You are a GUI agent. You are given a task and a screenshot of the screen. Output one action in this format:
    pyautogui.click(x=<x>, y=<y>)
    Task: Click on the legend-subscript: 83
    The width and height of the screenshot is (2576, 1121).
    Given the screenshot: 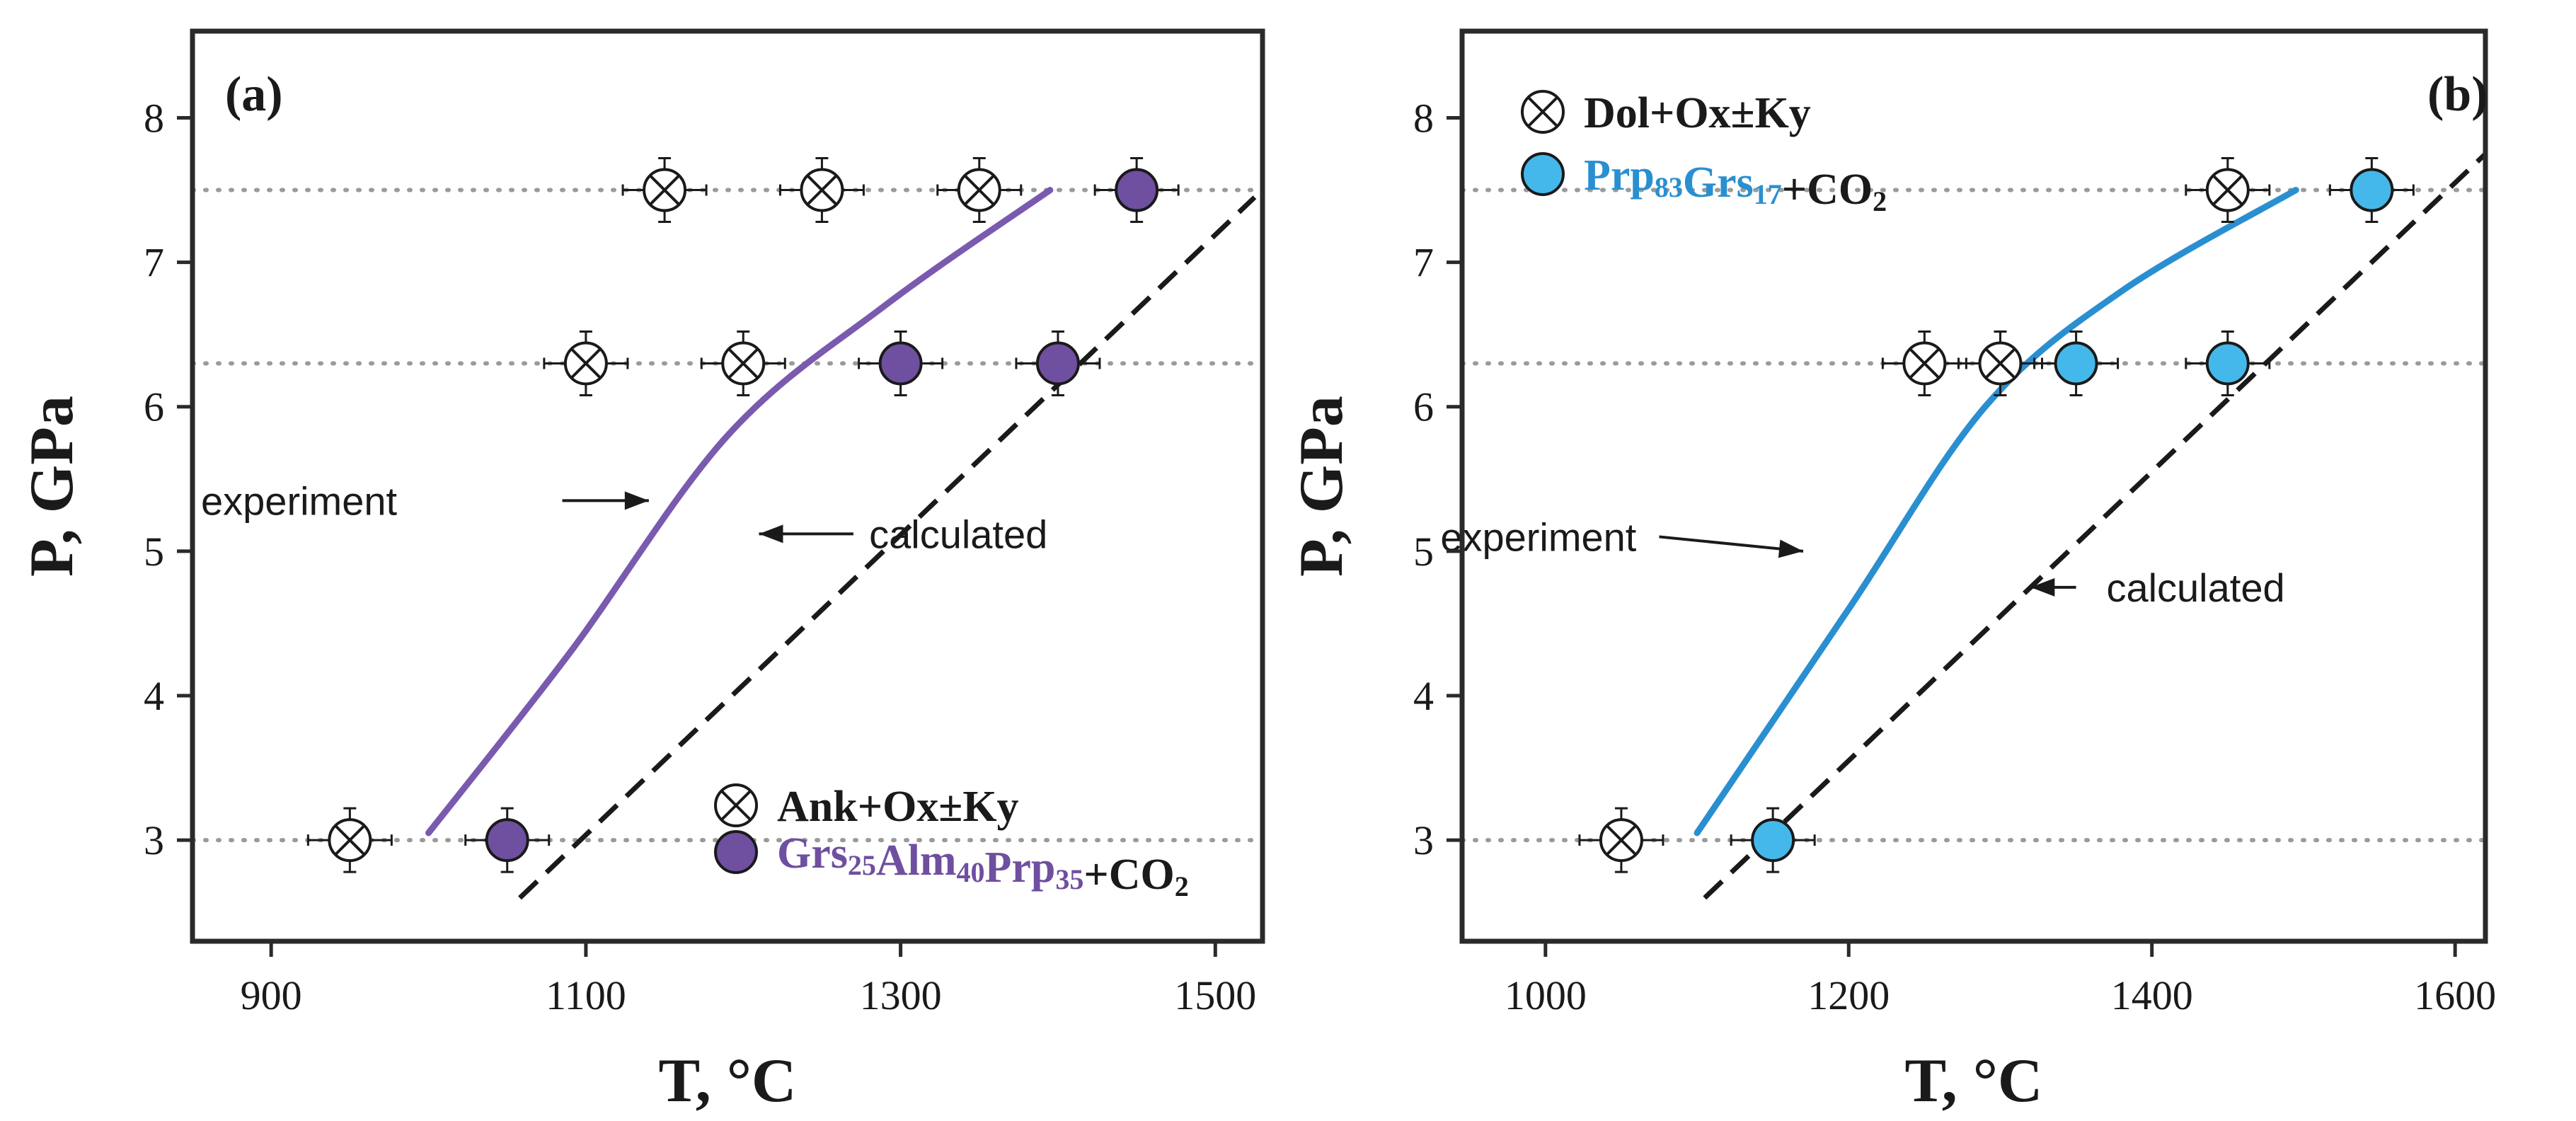 What is the action you would take?
    pyautogui.click(x=1669, y=187)
    